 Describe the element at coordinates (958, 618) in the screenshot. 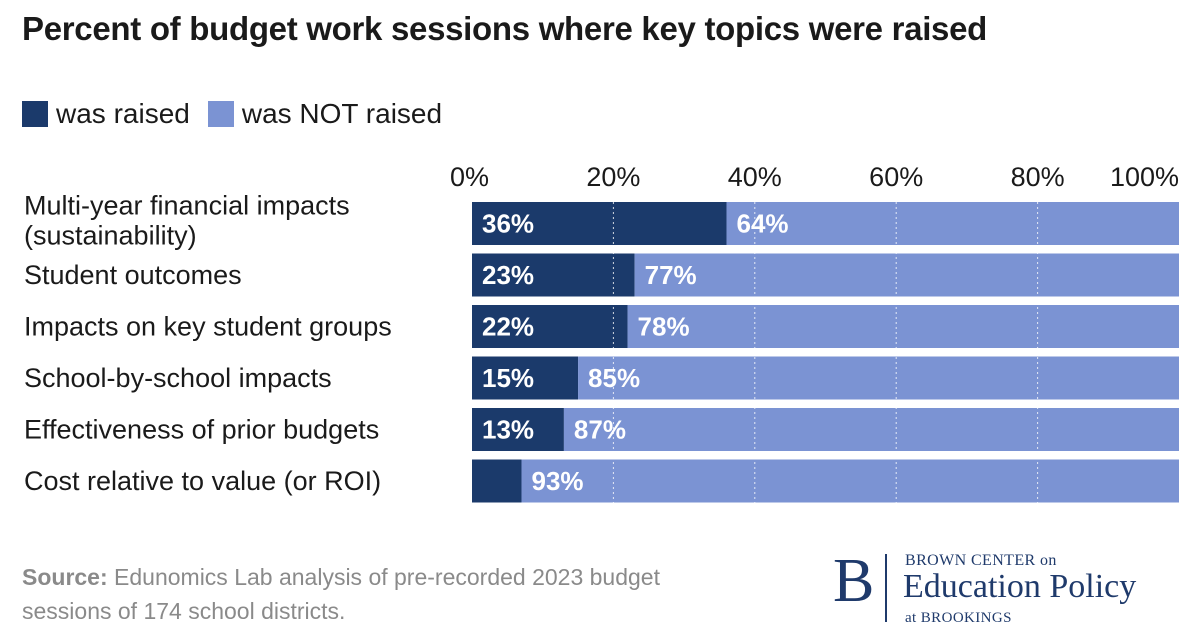

I see `logo-line-3: at BROOKINGS` at that location.